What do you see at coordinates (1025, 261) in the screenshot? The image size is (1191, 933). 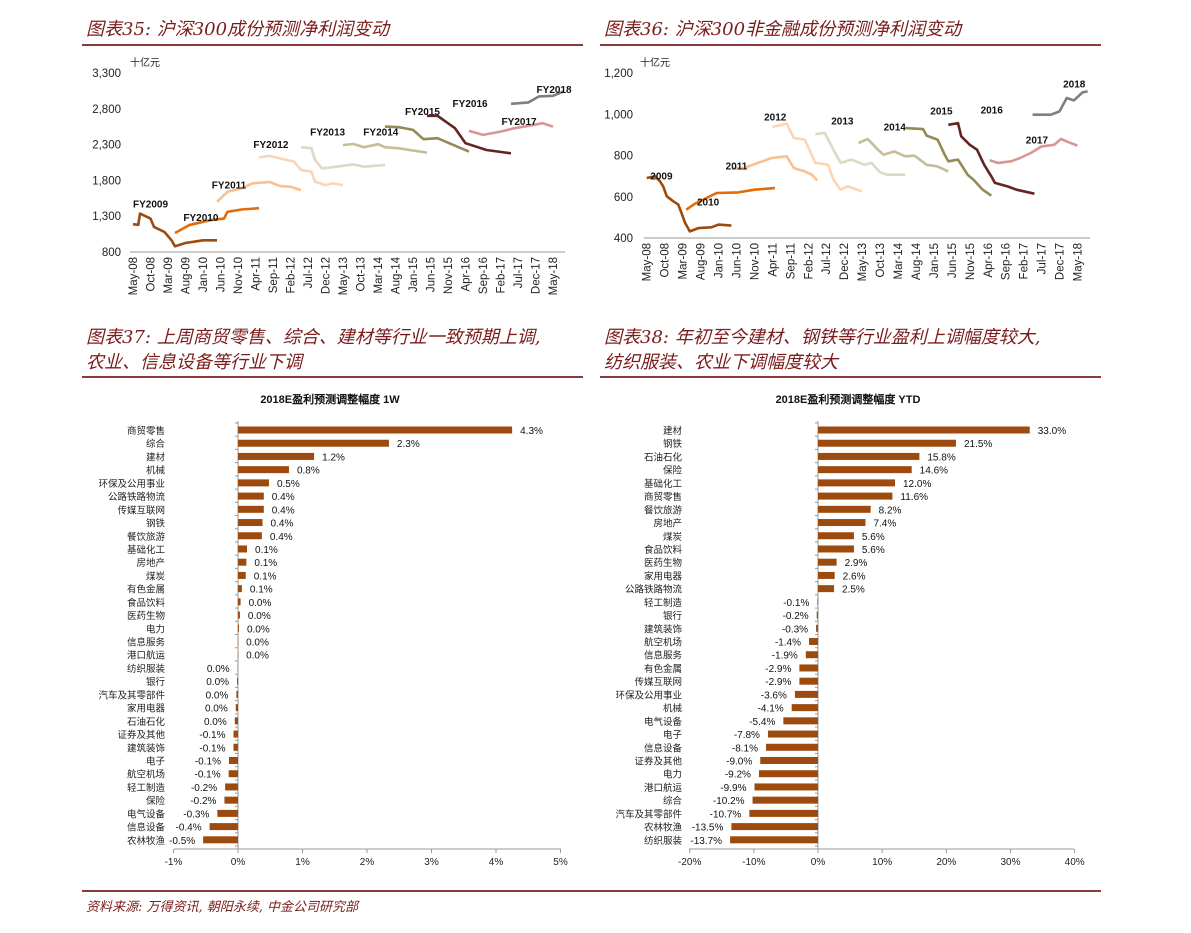 I see `x-tick-label: Feb-17` at bounding box center [1025, 261].